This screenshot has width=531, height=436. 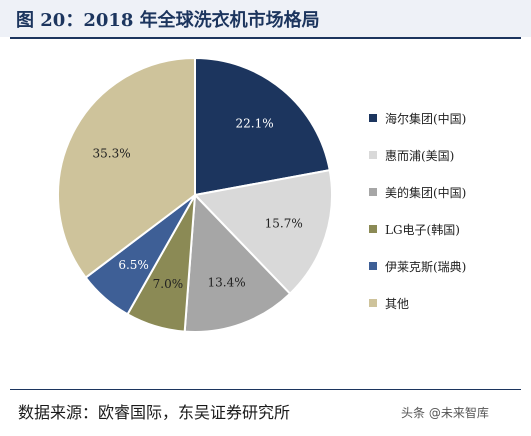 What do you see at coordinates (426, 118) in the screenshot?
I see `legend-label: 海尔集团(中国)` at bounding box center [426, 118].